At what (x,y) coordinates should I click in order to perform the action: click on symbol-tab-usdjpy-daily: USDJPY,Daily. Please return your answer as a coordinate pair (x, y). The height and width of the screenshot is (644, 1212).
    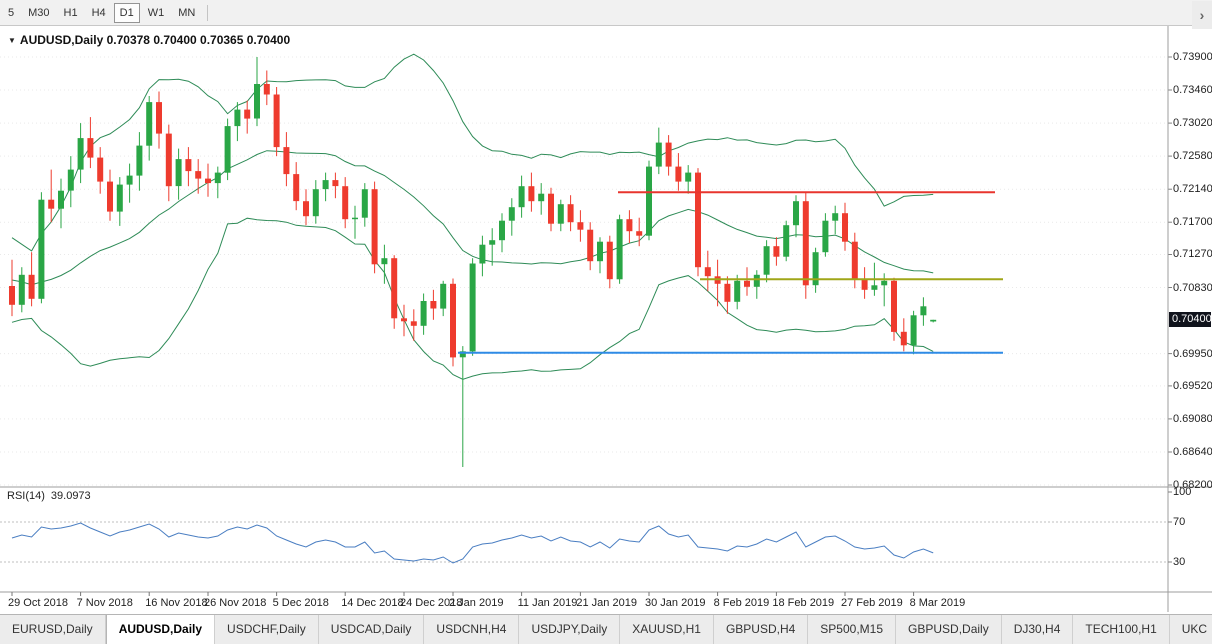
    Looking at the image, I should click on (570, 629).